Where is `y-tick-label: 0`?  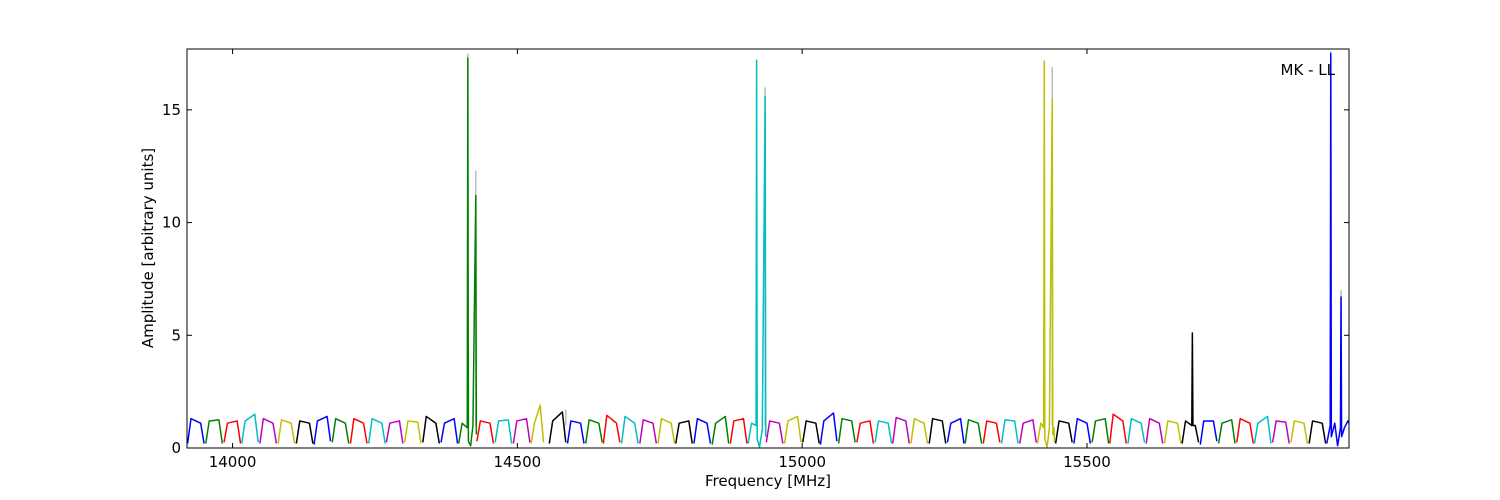
y-tick-label: 0 is located at coordinates (176, 448).